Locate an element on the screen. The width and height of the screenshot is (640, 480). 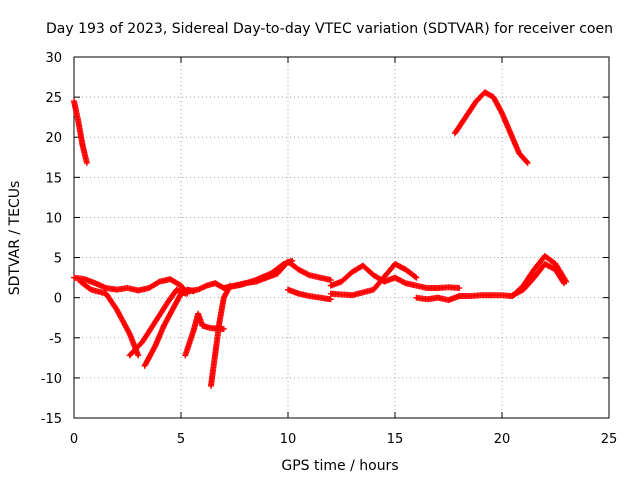
x-axis-title: GPS time / hours is located at coordinates (339, 466).